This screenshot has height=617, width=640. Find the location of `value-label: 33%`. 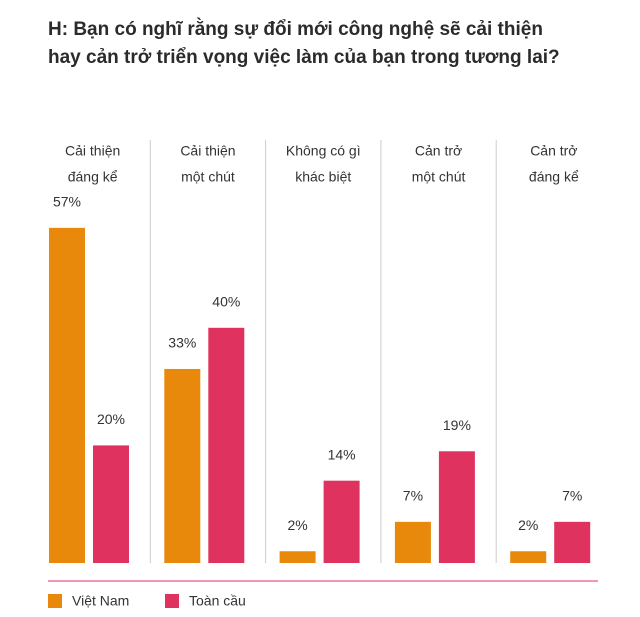

value-label: 33% is located at coordinates (182, 343).